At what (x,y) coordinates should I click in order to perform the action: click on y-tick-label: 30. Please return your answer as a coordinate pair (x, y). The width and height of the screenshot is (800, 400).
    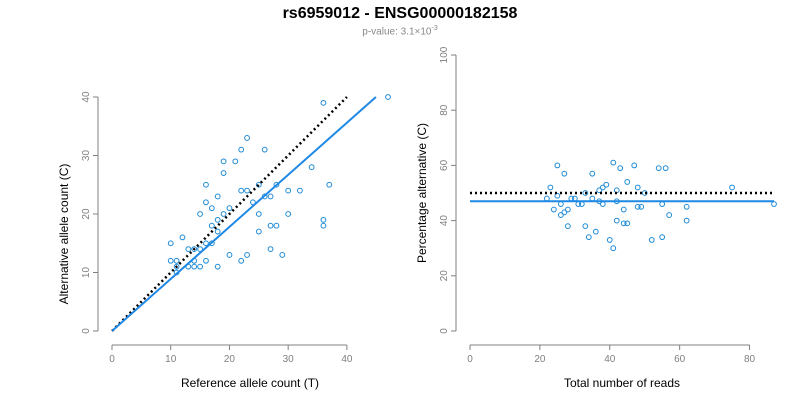
    Looking at the image, I should click on (86, 156).